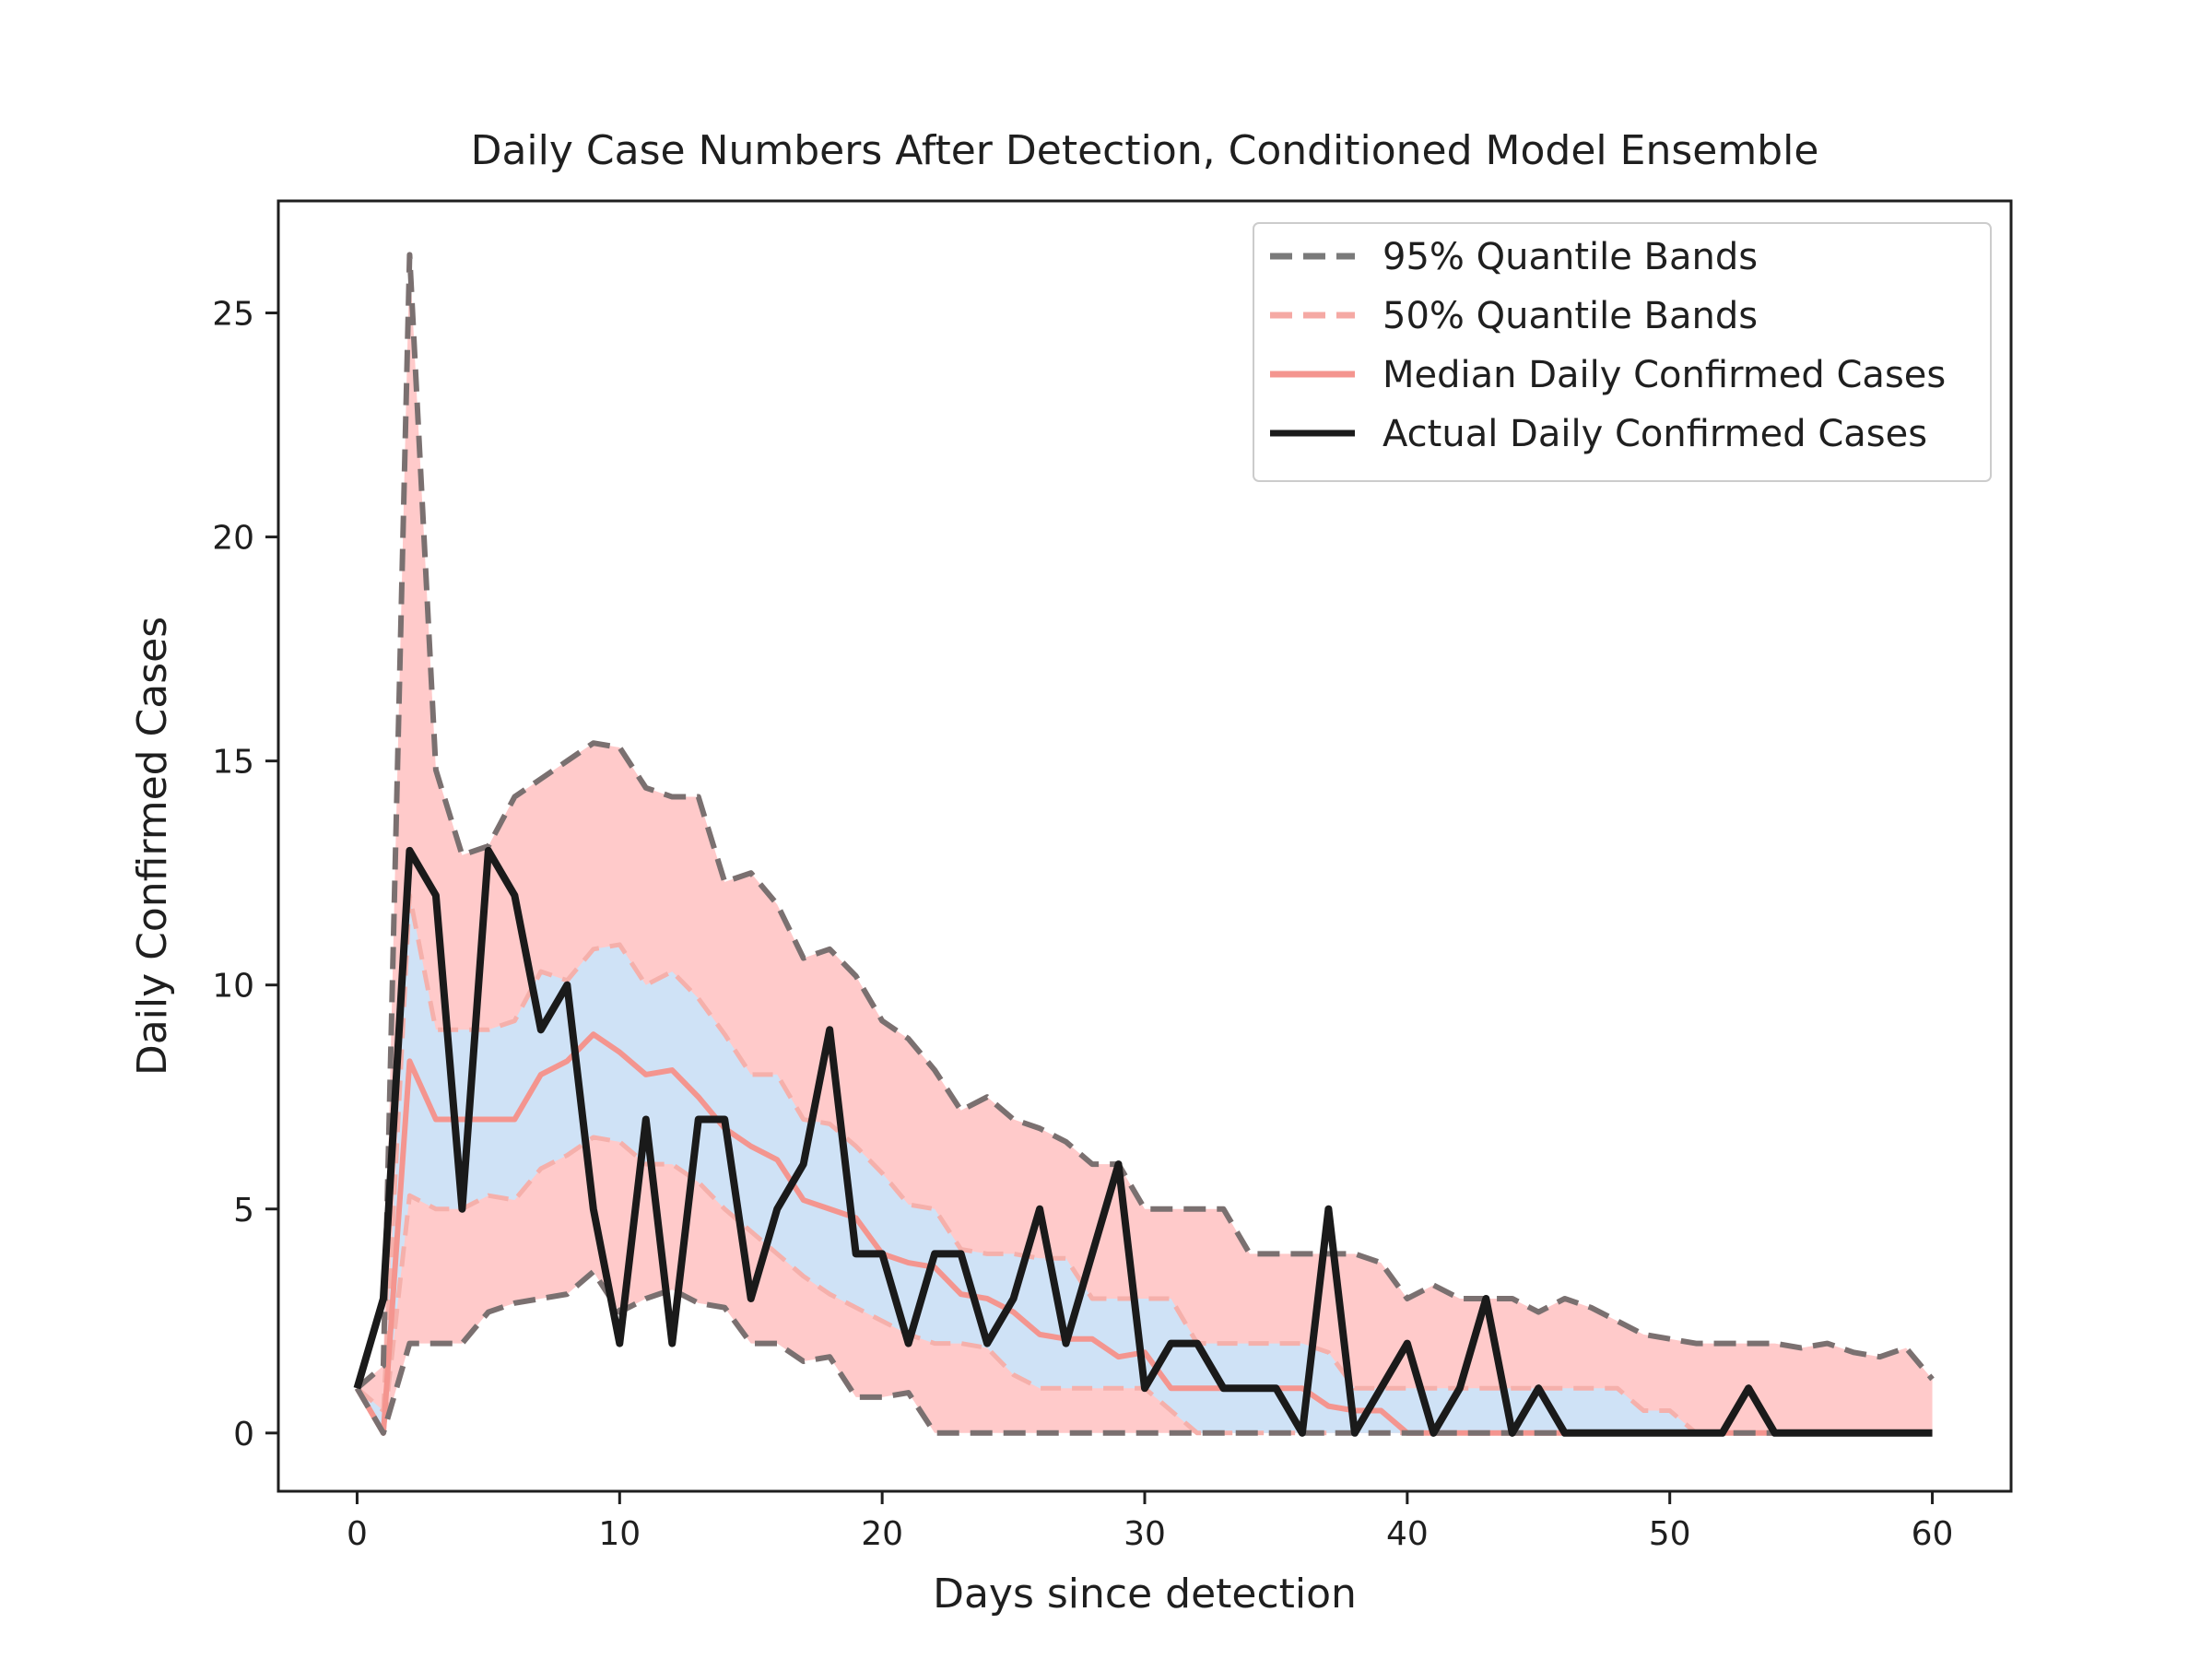 The height and width of the screenshot is (1659, 2212). What do you see at coordinates (1654, 434) in the screenshot?
I see `legend-label: Actual Daily Confirmed Cases` at bounding box center [1654, 434].